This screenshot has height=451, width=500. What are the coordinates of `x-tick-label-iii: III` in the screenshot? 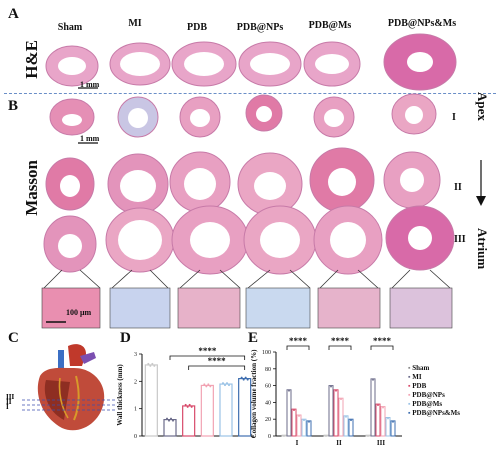 It's located at (381, 443).